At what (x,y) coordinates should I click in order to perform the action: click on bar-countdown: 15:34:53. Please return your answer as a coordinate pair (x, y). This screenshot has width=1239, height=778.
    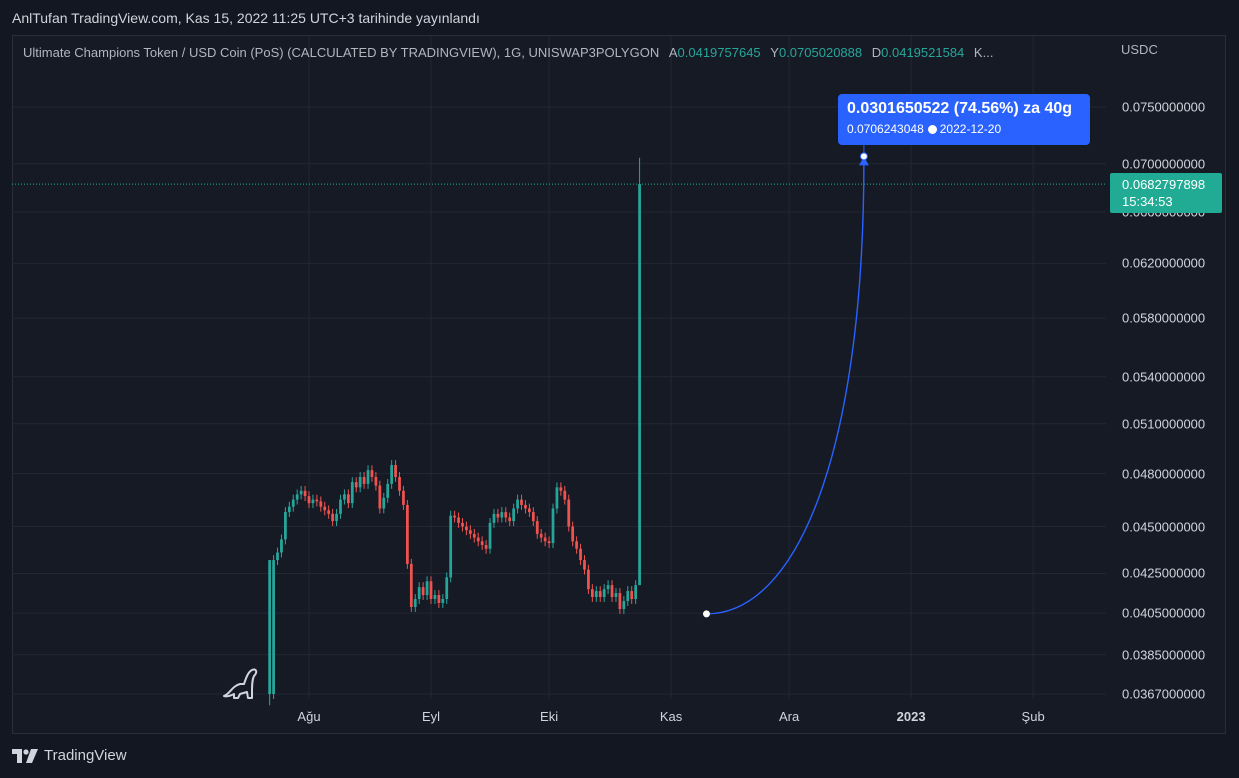
    Looking at the image, I should click on (1147, 201).